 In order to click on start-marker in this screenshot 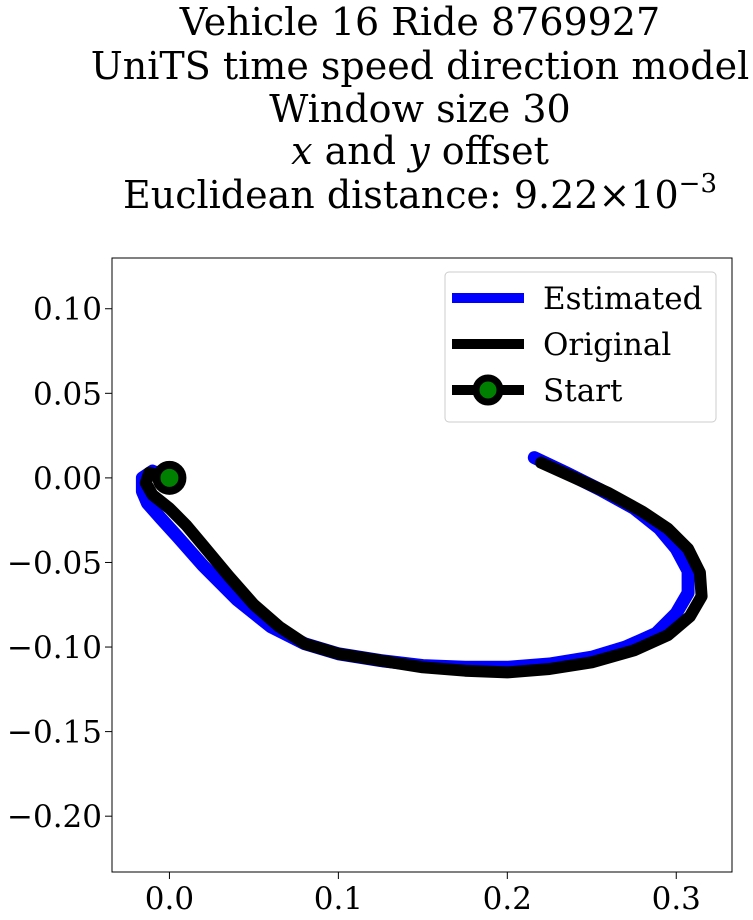, I will do `click(169, 477)`.